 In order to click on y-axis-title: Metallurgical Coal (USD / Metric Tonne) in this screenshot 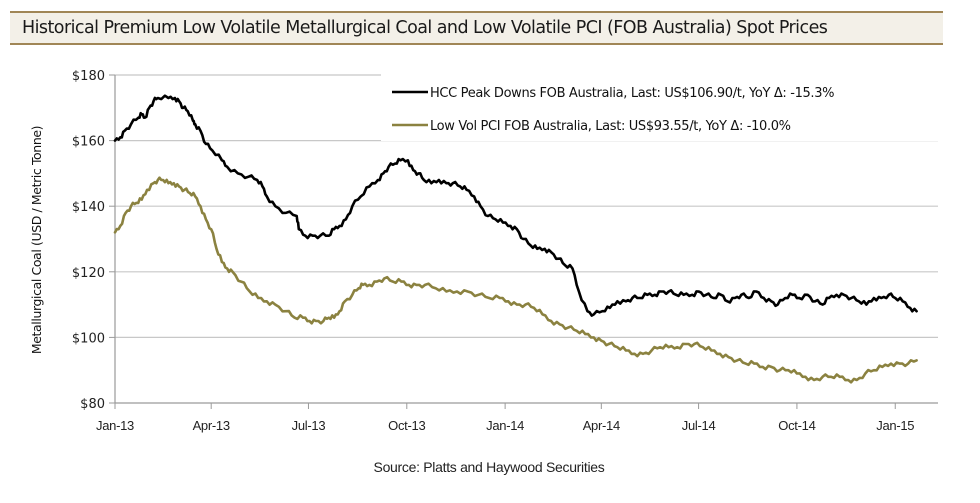, I will do `click(36, 240)`.